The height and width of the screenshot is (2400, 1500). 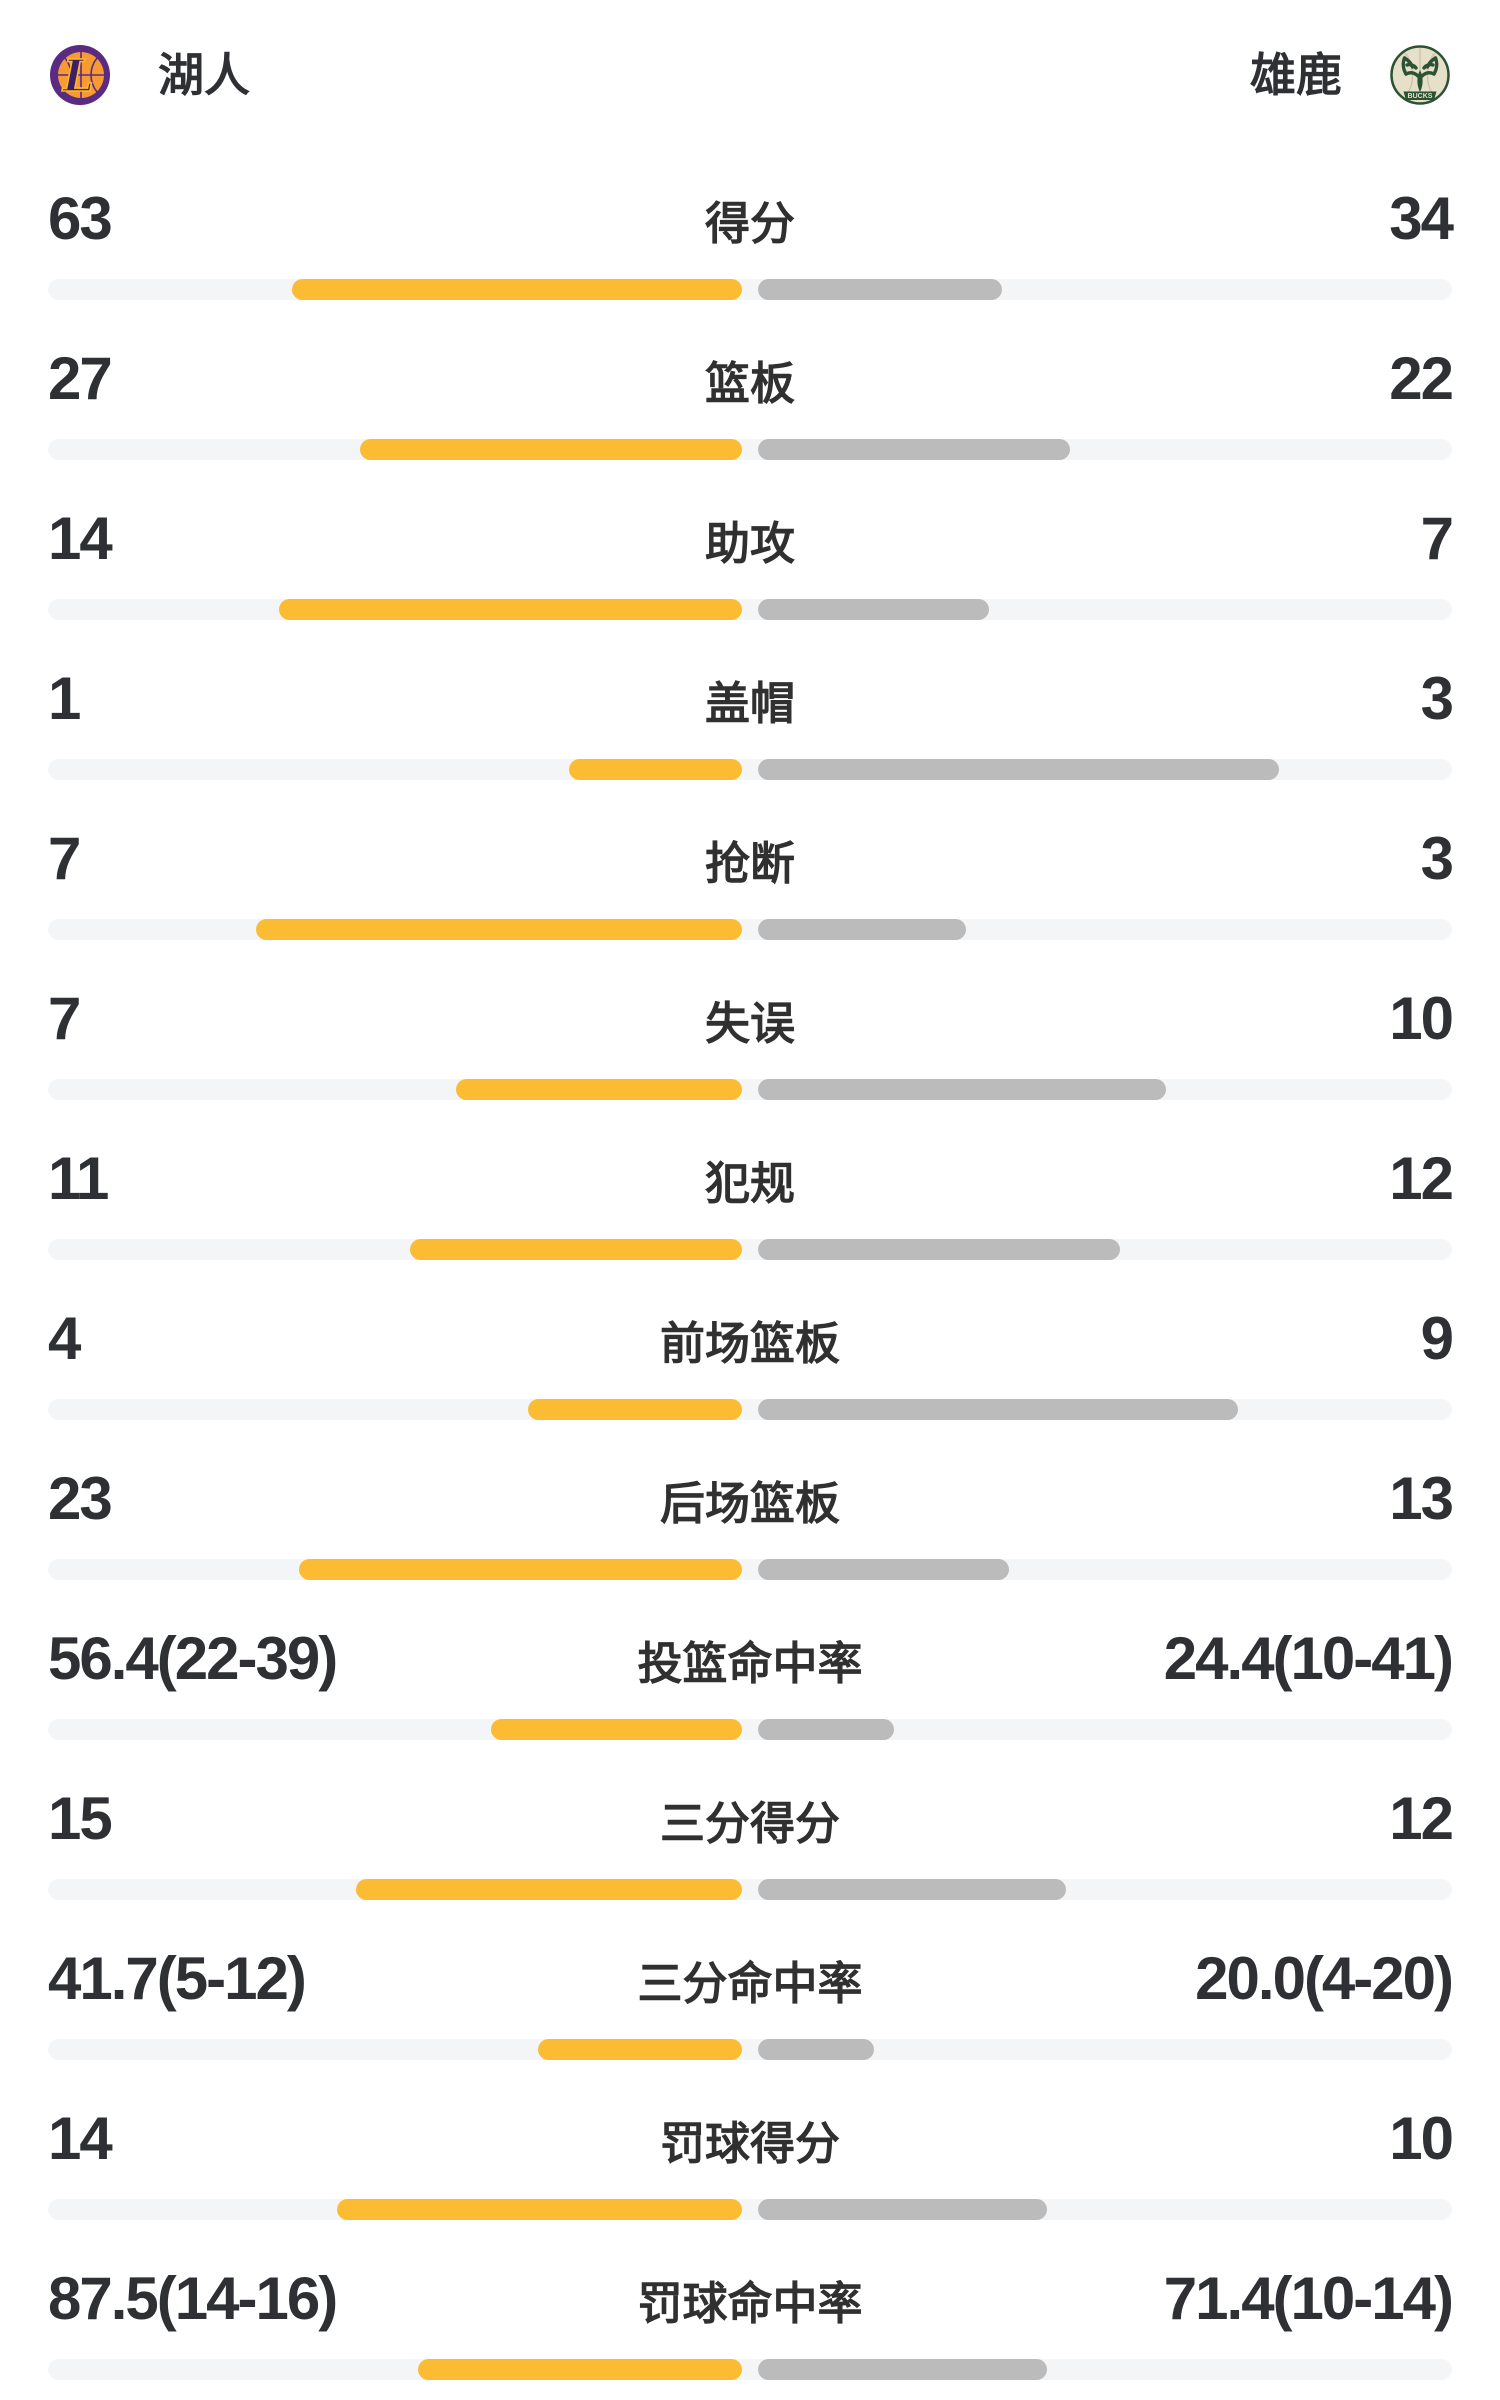 I want to click on stat-row-text: 15 三分得分 12, so click(x=751, y=1820).